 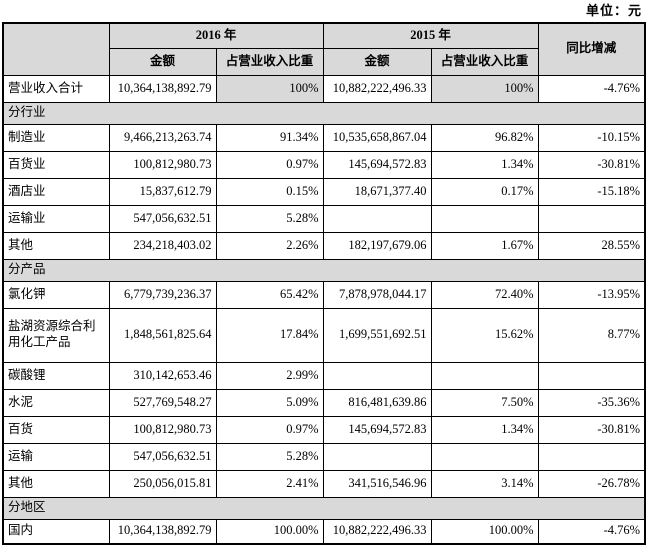 I want to click on row-label: 水泥, so click(x=56, y=402).